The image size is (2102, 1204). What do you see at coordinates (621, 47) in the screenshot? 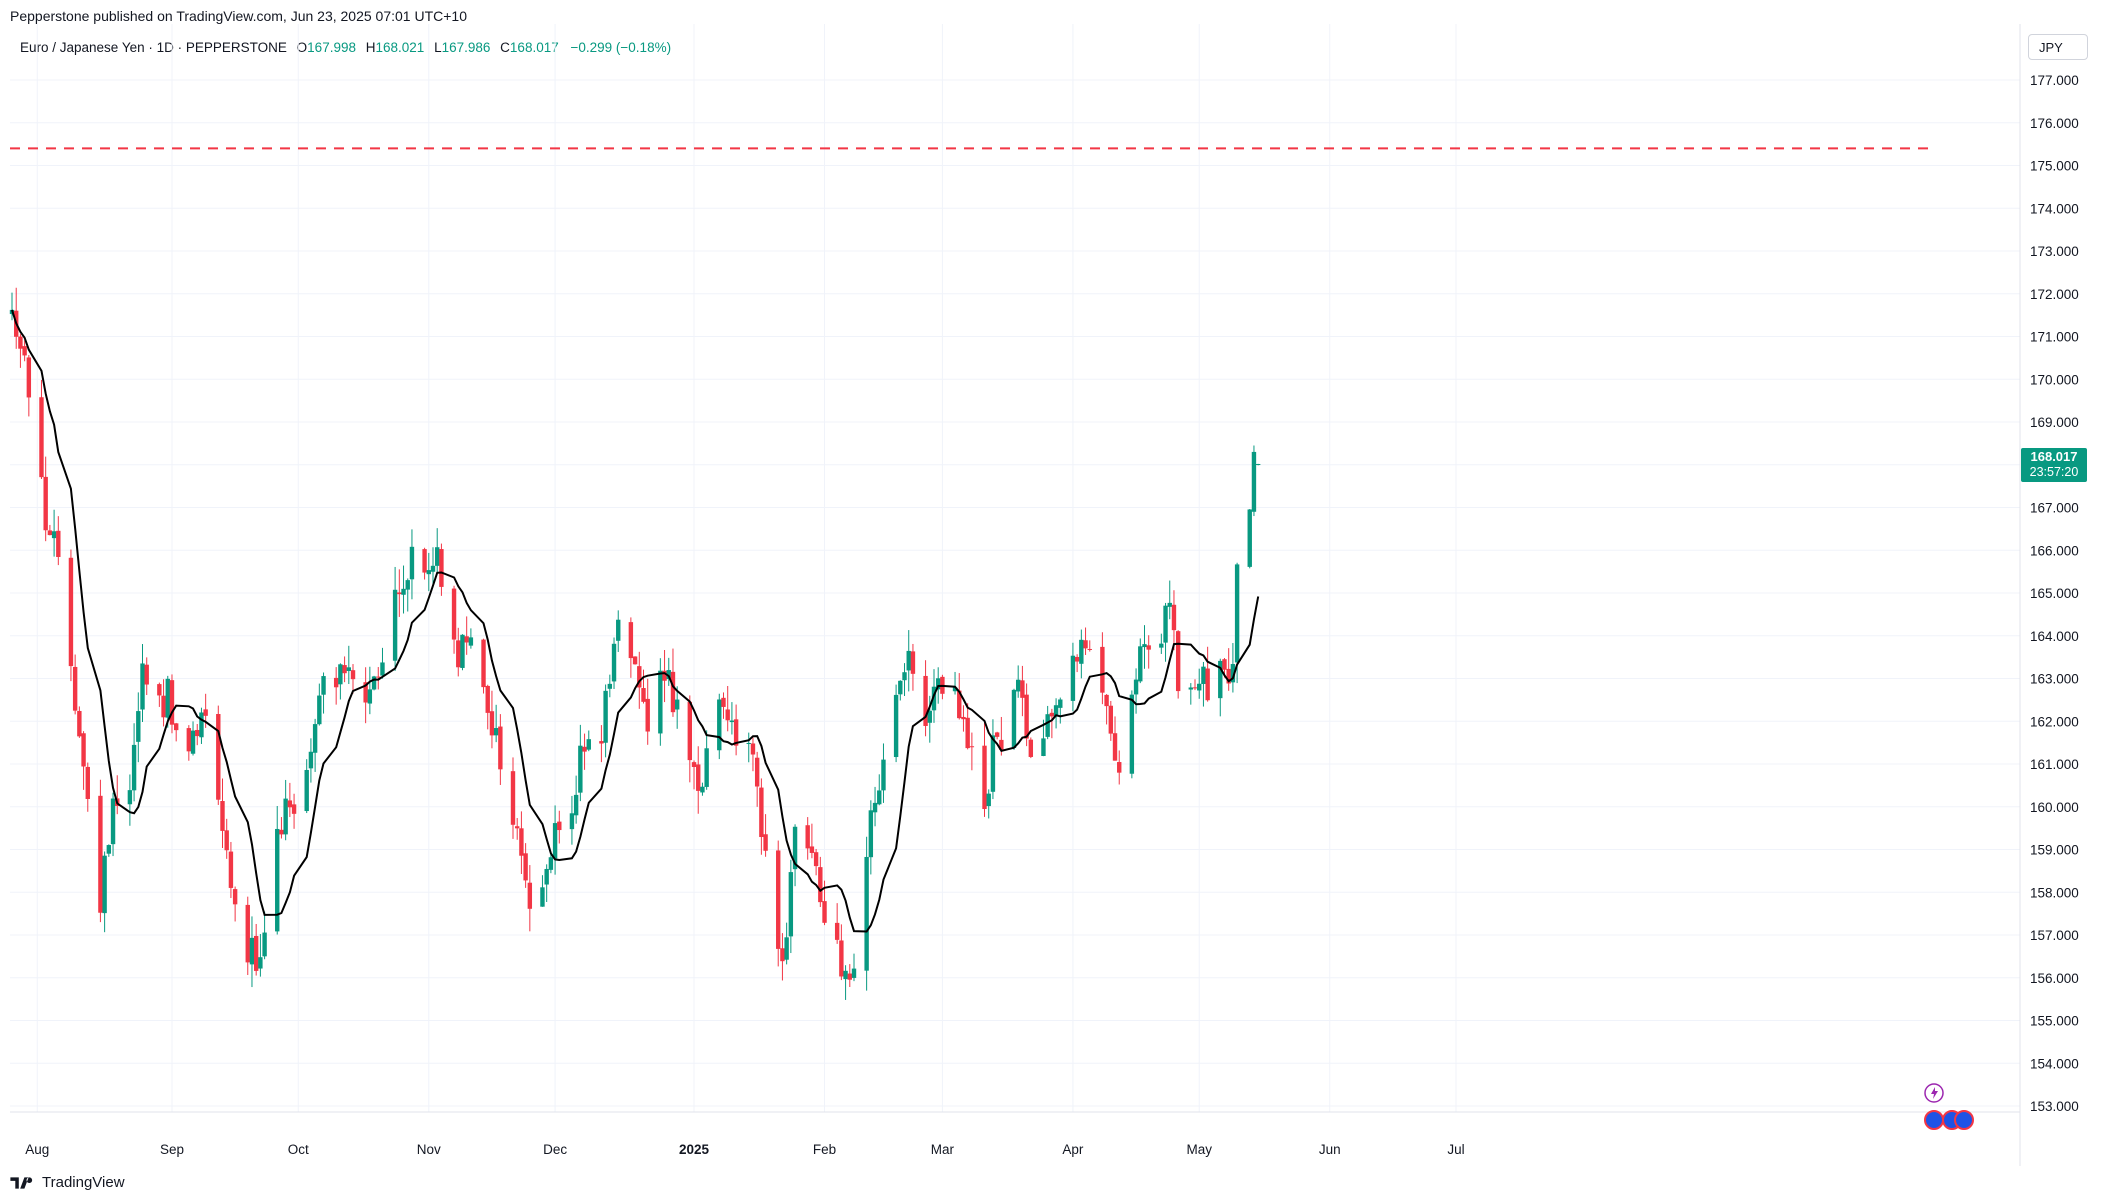
I see `change-value: −0.299 (−0.18%)` at bounding box center [621, 47].